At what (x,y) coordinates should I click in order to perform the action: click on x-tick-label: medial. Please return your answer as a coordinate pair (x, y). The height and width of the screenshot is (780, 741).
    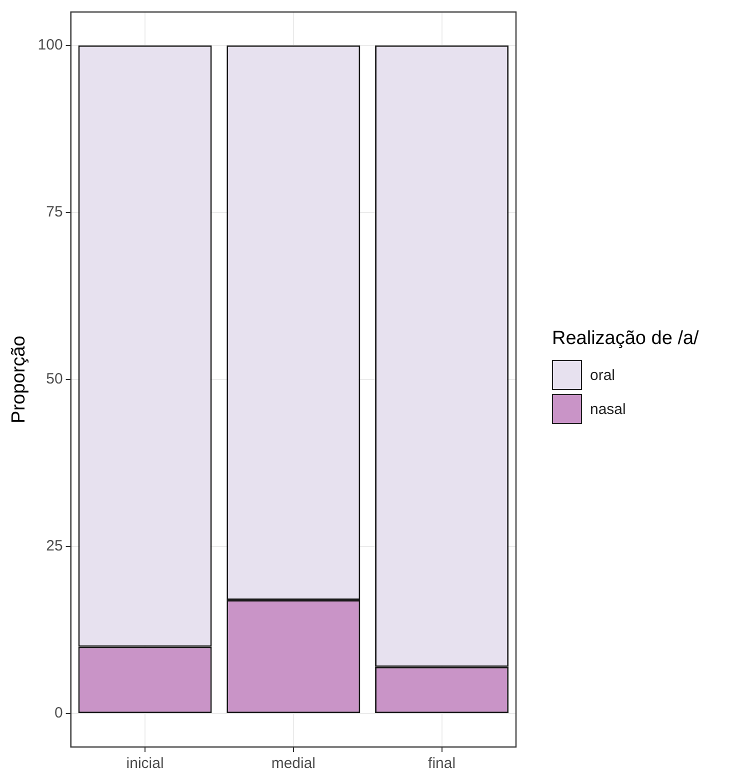
    Looking at the image, I should click on (293, 763).